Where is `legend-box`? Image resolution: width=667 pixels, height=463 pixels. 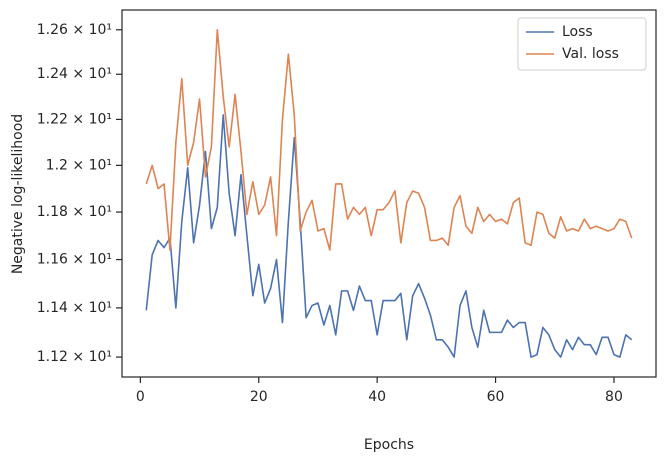 legend-box is located at coordinates (582, 44).